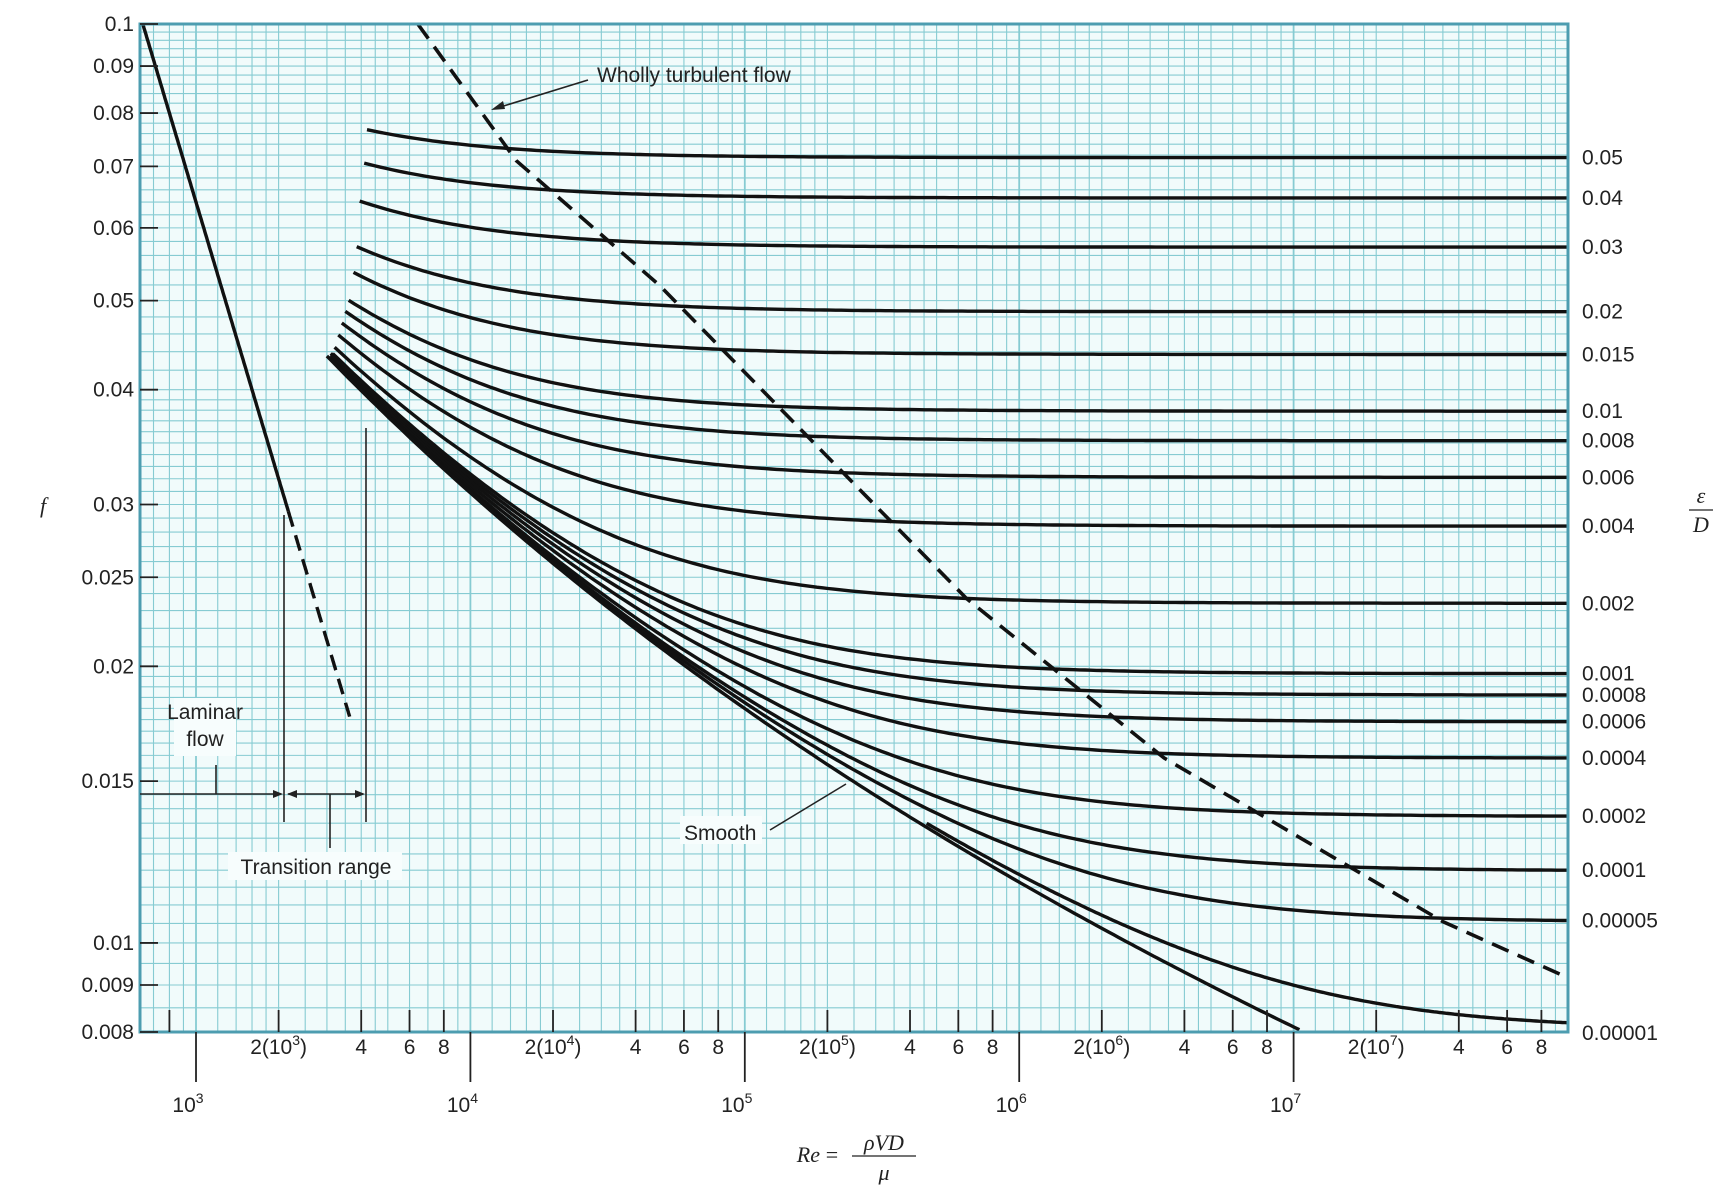 The height and width of the screenshot is (1187, 1719). What do you see at coordinates (205, 712) in the screenshot?
I see `laminar-label-line1: Laminar` at bounding box center [205, 712].